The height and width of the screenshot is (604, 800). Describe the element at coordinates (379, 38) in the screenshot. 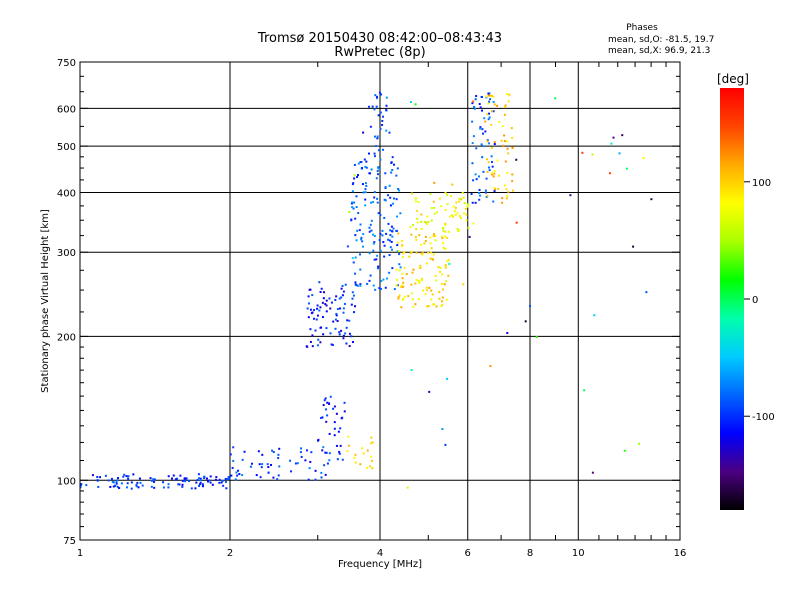

I see `chart-title: Tromsø 20150430 08:42:00–08:43:43` at that location.